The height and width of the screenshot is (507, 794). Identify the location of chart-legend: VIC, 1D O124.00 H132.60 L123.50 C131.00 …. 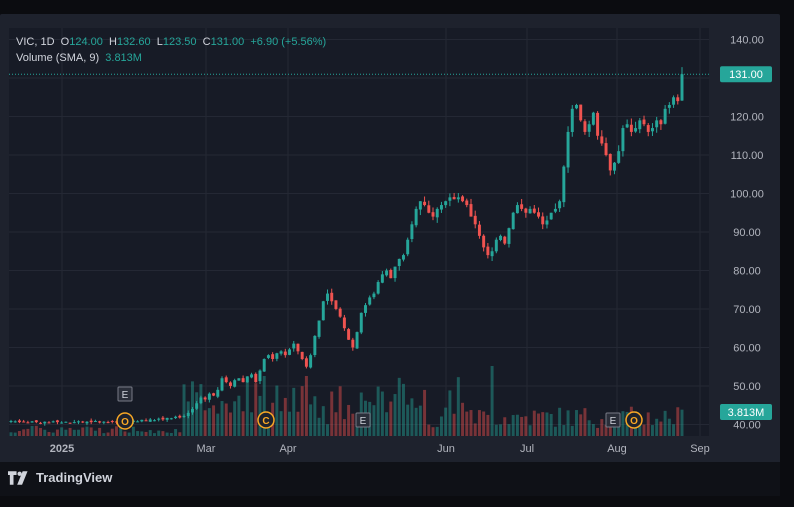
(171, 50).